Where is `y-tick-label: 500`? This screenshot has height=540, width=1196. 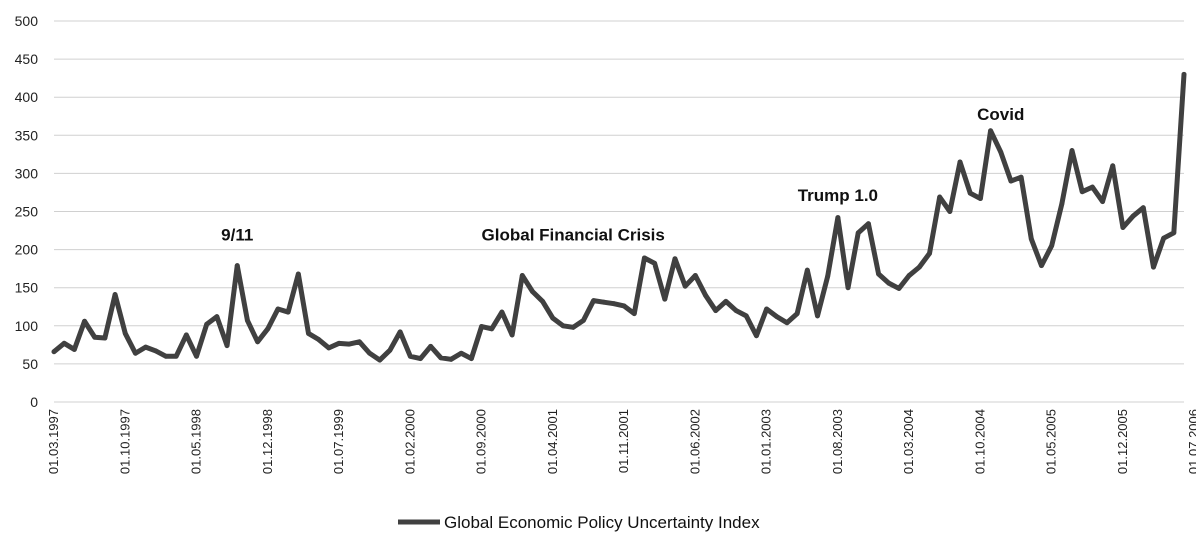
y-tick-label: 500 is located at coordinates (27, 21).